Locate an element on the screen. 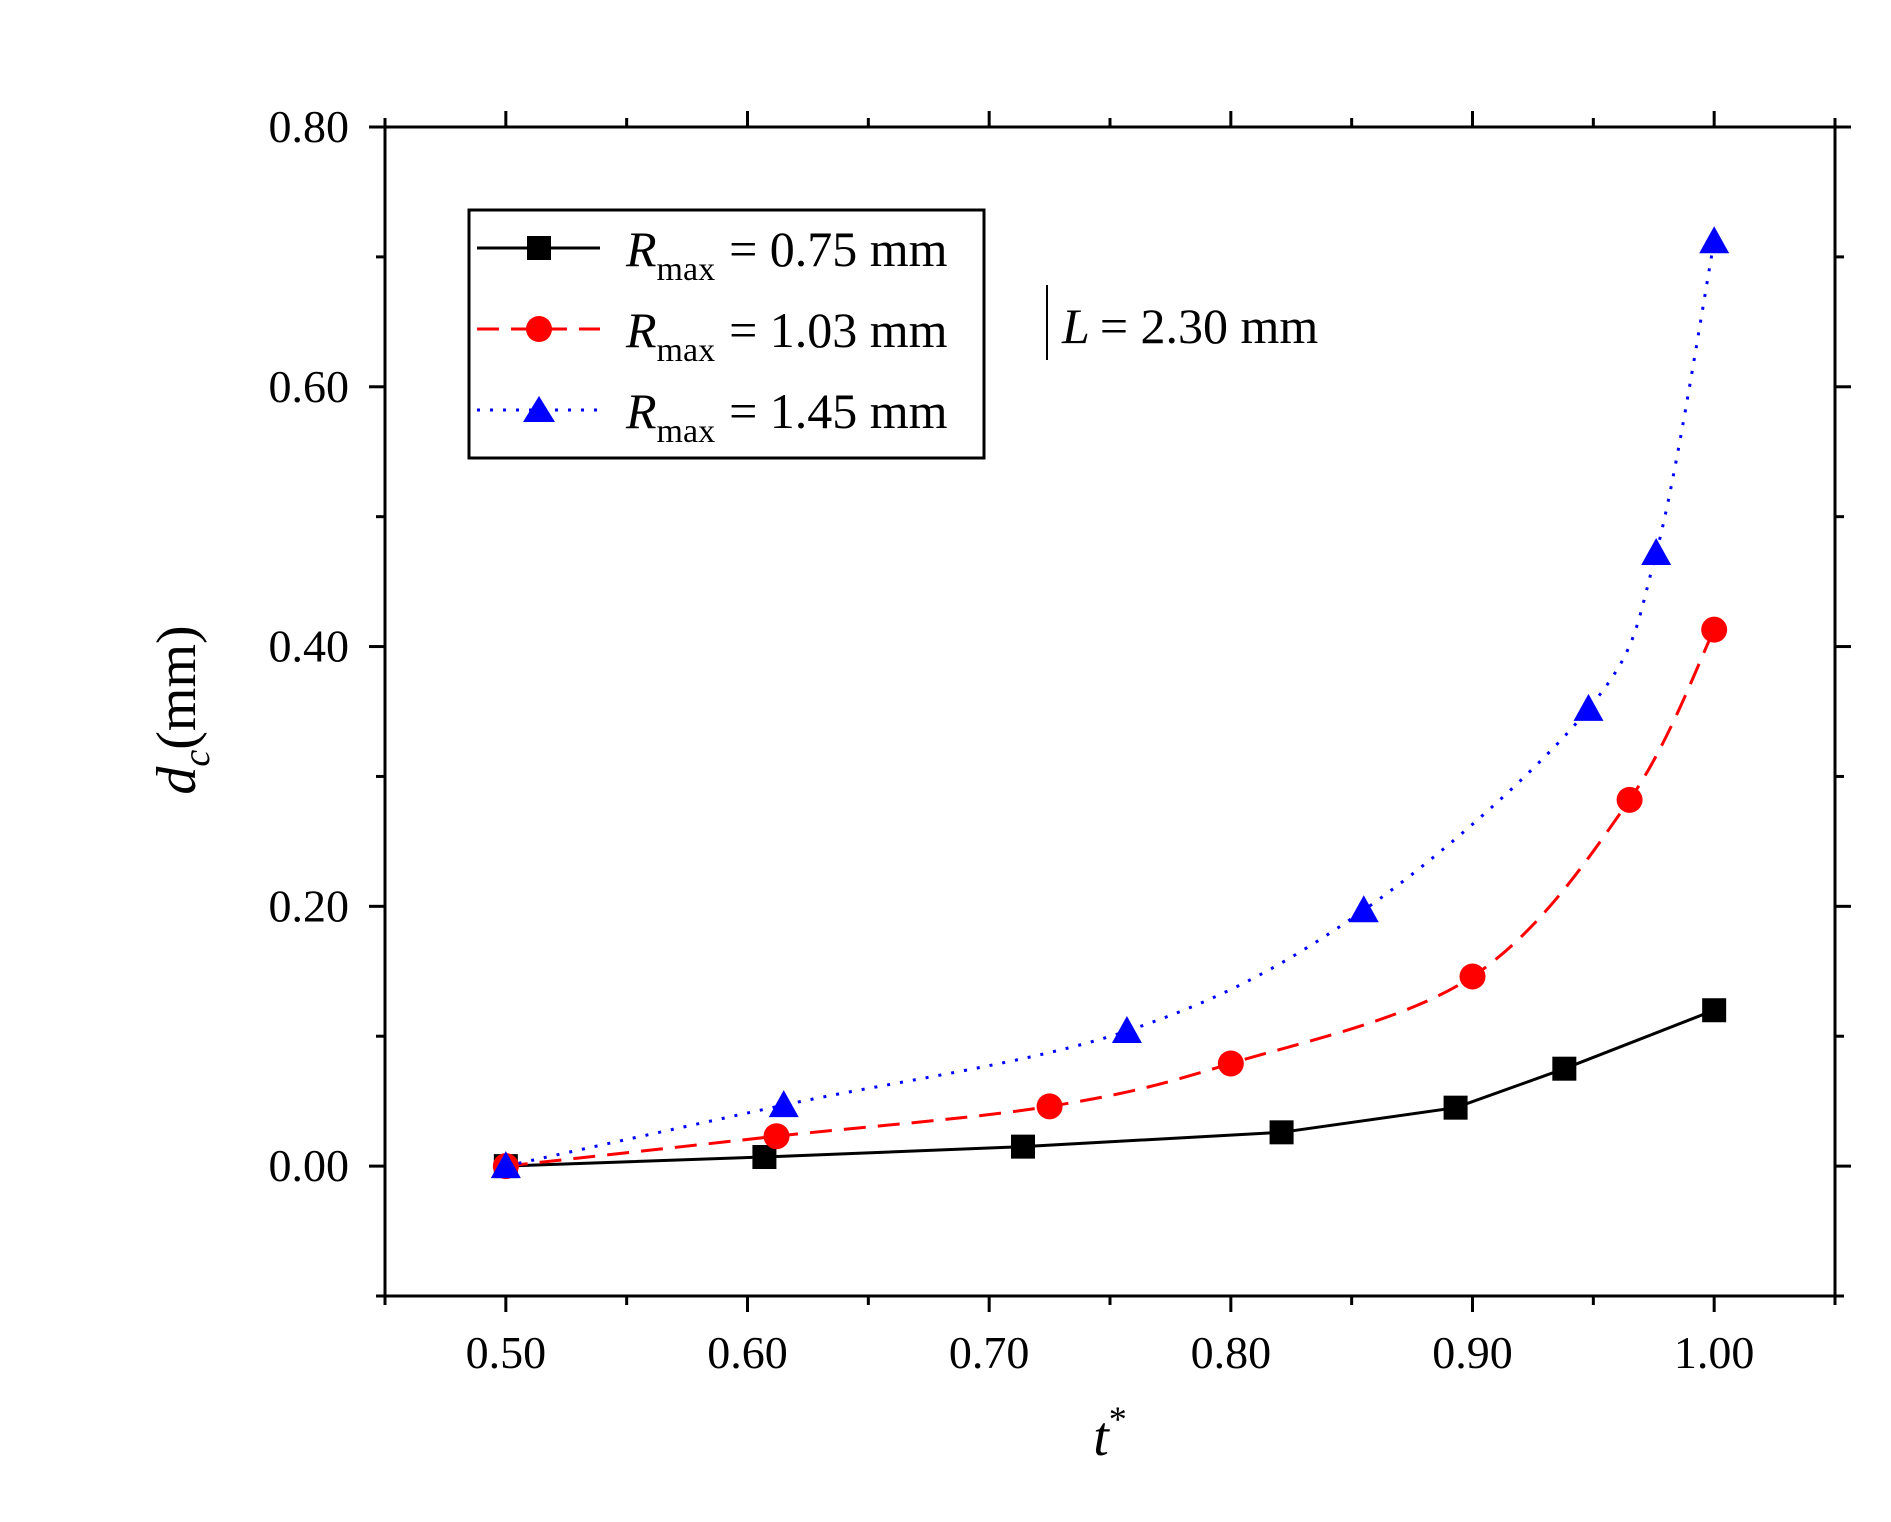 This screenshot has height=1522, width=1891. legend-entry: Rmax = 1.03 mm is located at coordinates (712, 335).